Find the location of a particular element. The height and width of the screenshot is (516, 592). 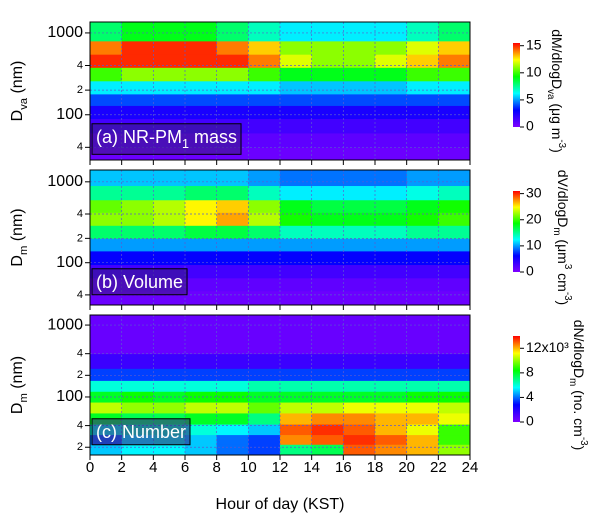

colorbar-label: dV/dlogDm (μm3 cm-3) is located at coordinates (562, 237).